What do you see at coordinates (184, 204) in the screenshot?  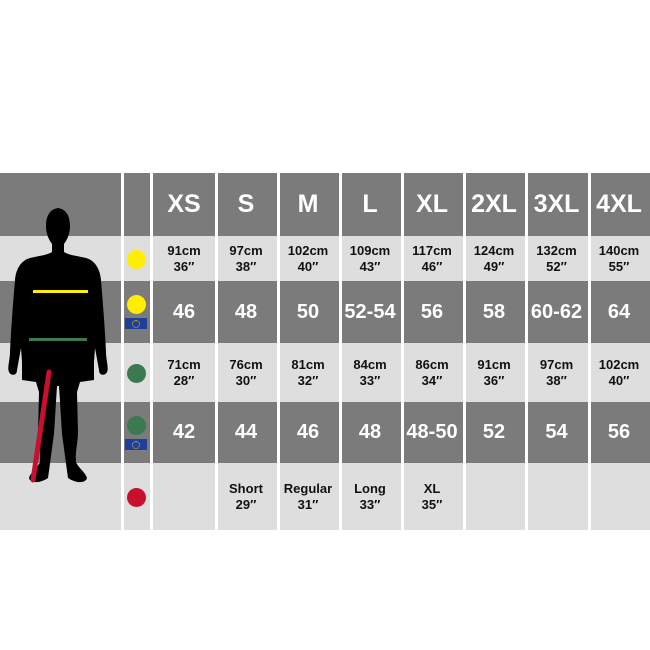 I see `size-header: XS` at bounding box center [184, 204].